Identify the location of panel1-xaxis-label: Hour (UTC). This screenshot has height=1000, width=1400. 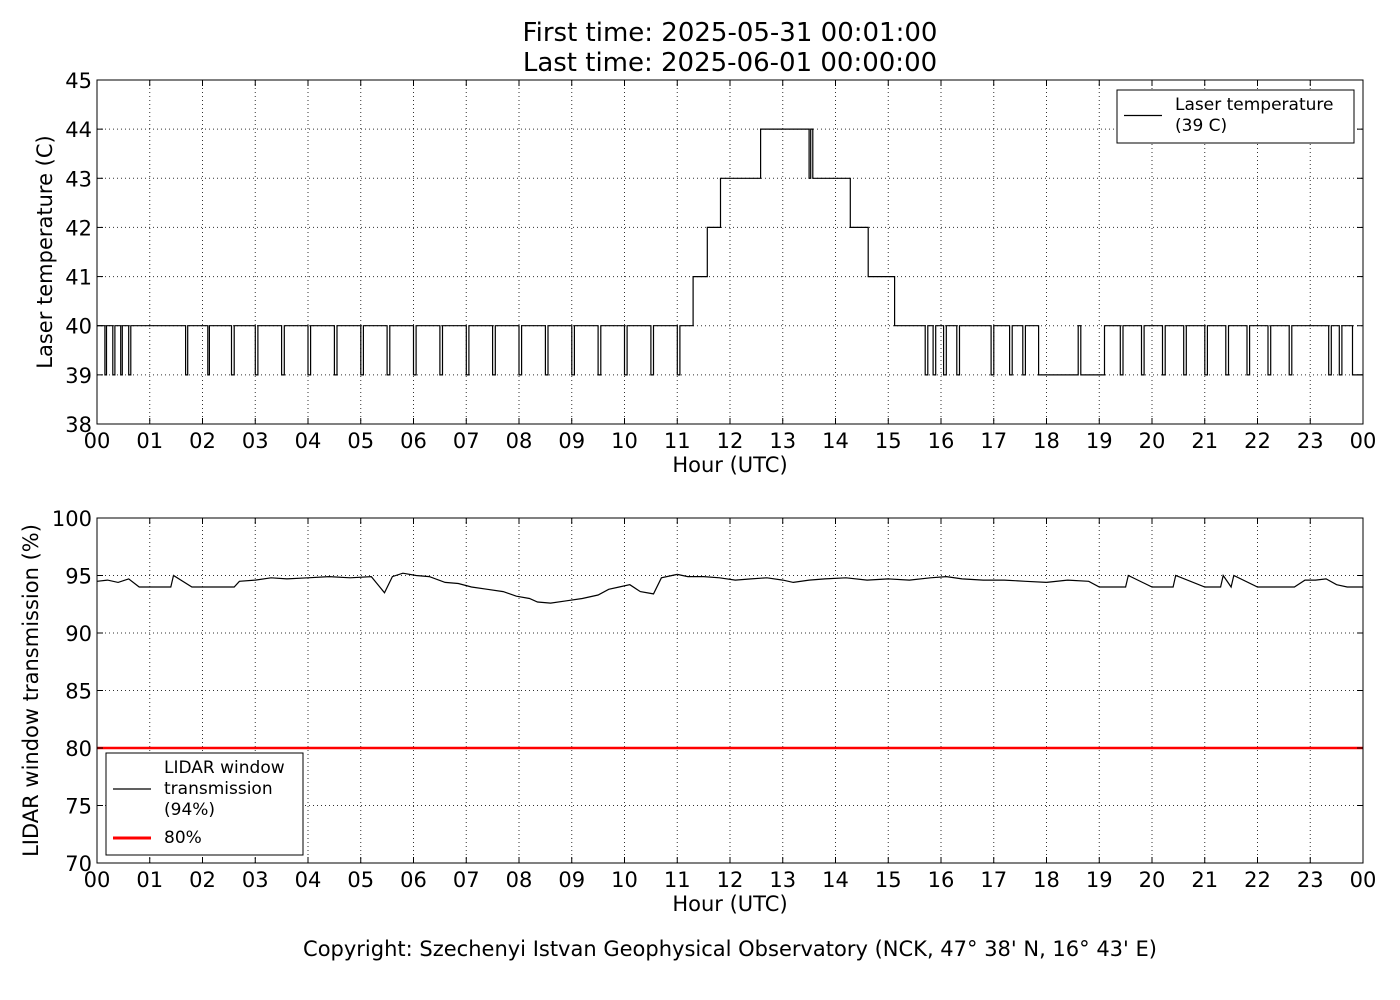
(729, 465).